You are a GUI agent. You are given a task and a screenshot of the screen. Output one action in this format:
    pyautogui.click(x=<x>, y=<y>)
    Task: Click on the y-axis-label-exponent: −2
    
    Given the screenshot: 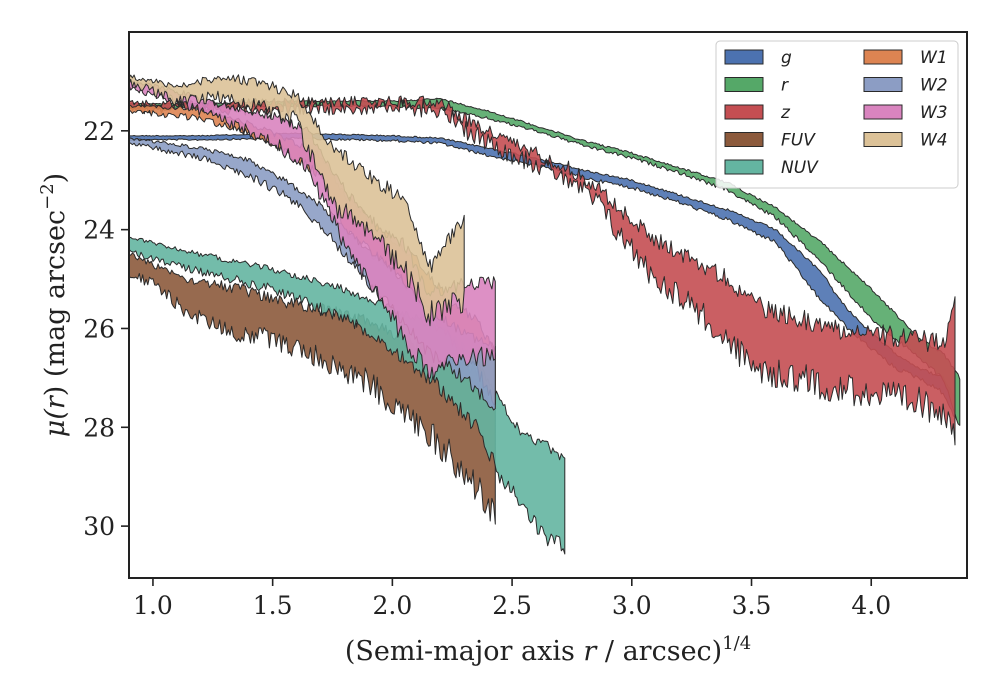 What is the action you would take?
    pyautogui.click(x=47, y=196)
    